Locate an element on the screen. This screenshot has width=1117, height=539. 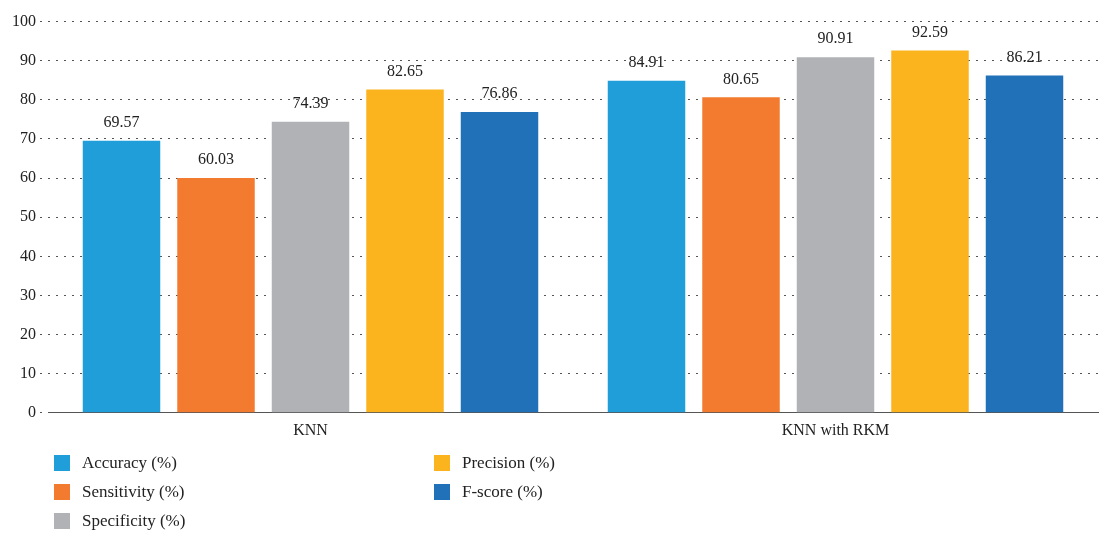
data-label: 60.03 is located at coordinates (216, 159).